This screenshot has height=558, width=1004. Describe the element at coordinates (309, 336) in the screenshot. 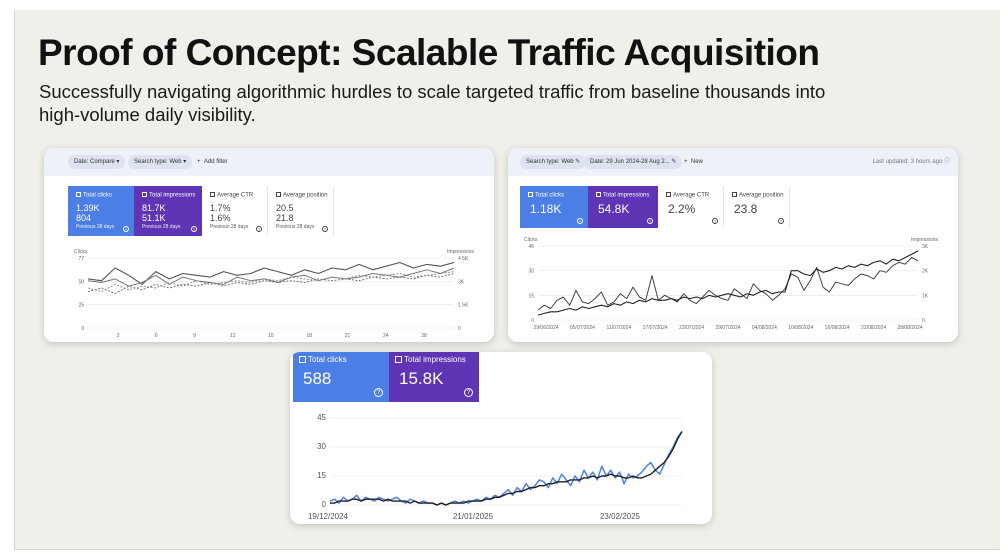

I see `x-tick-label: 18` at that location.